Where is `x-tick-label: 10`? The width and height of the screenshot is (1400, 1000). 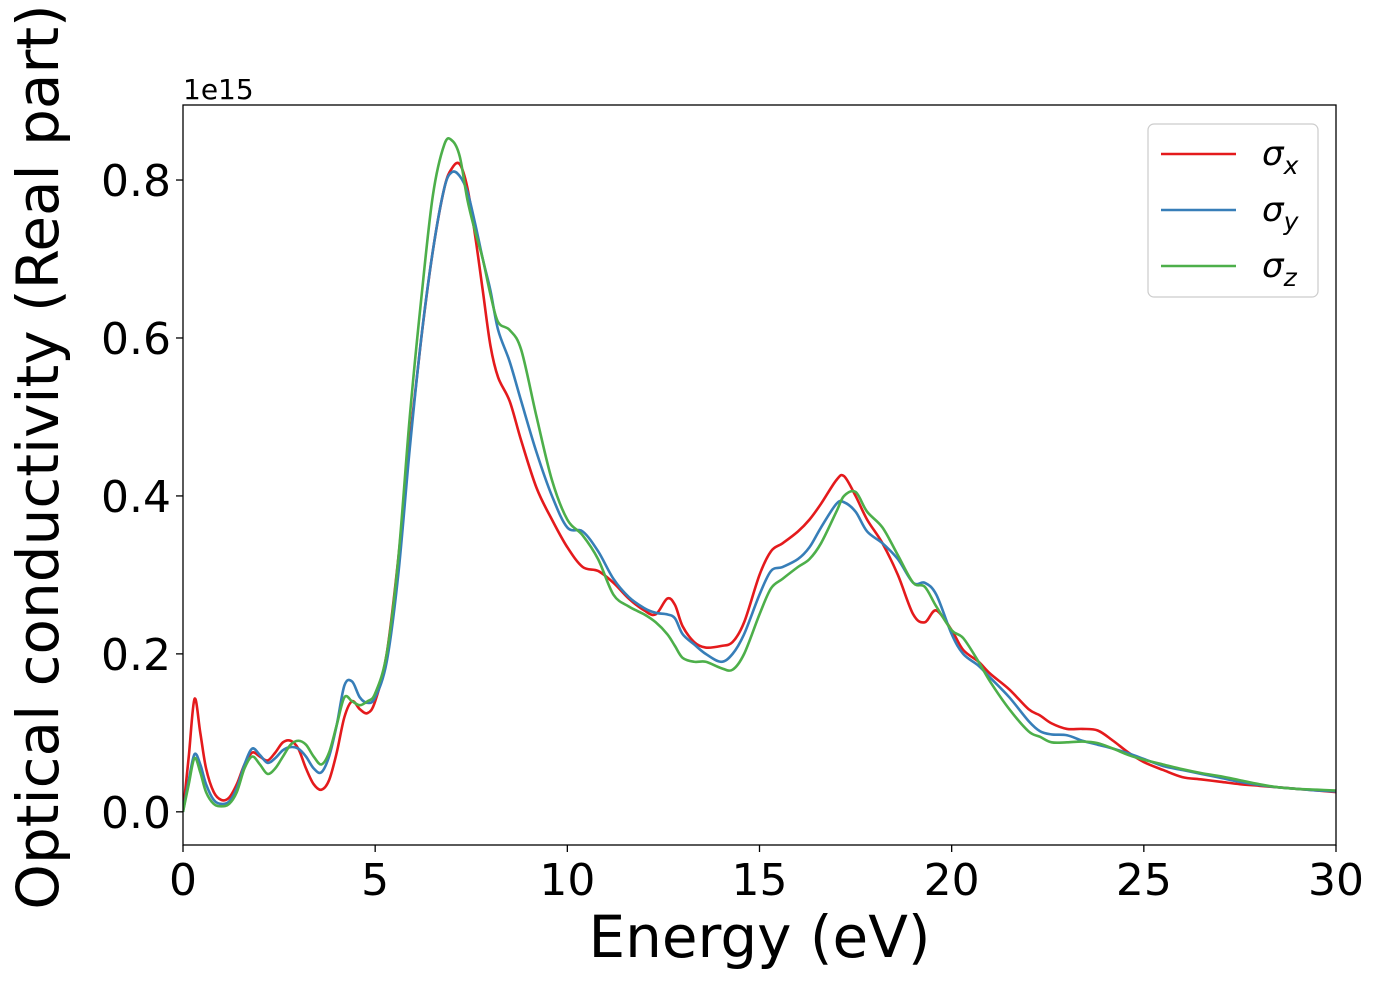
x-tick-label: 10 is located at coordinates (567, 880).